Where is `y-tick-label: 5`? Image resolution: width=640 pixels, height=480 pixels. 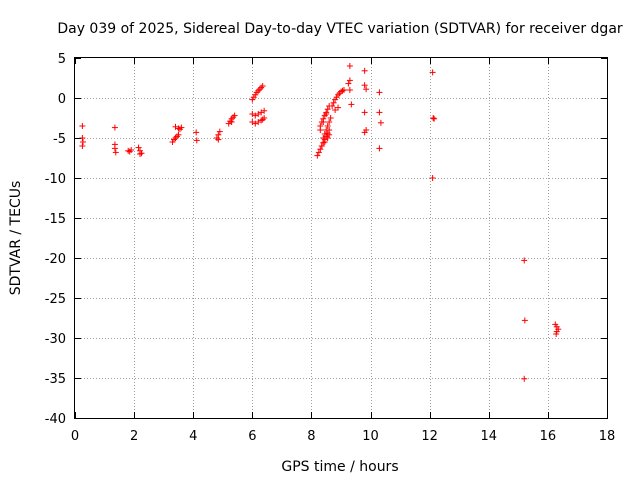
y-tick-label: 5 is located at coordinates (62, 59).